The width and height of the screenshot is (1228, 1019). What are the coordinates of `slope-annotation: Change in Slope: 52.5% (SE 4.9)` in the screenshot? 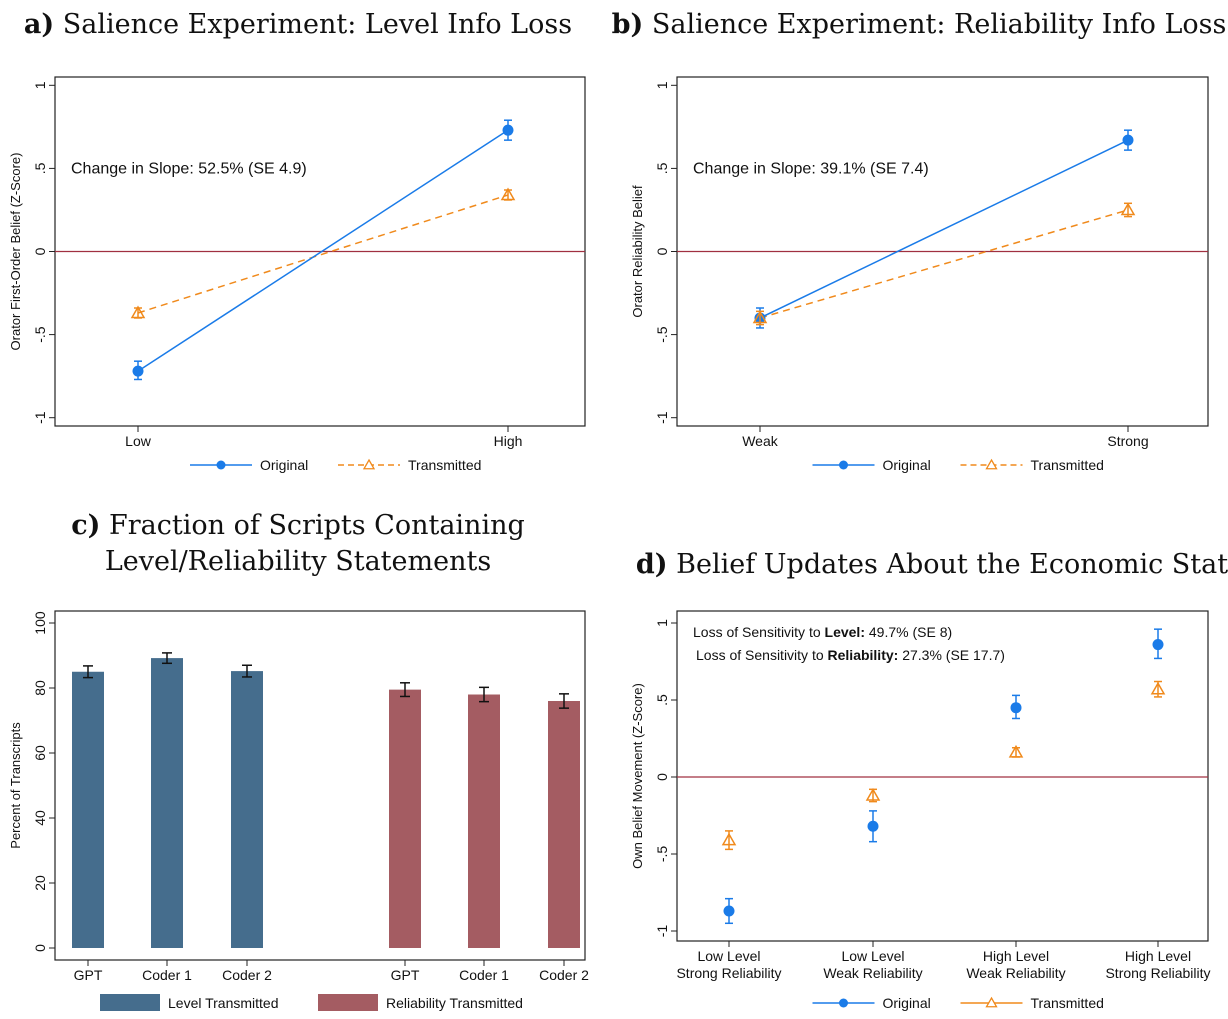 It's located at (189, 168).